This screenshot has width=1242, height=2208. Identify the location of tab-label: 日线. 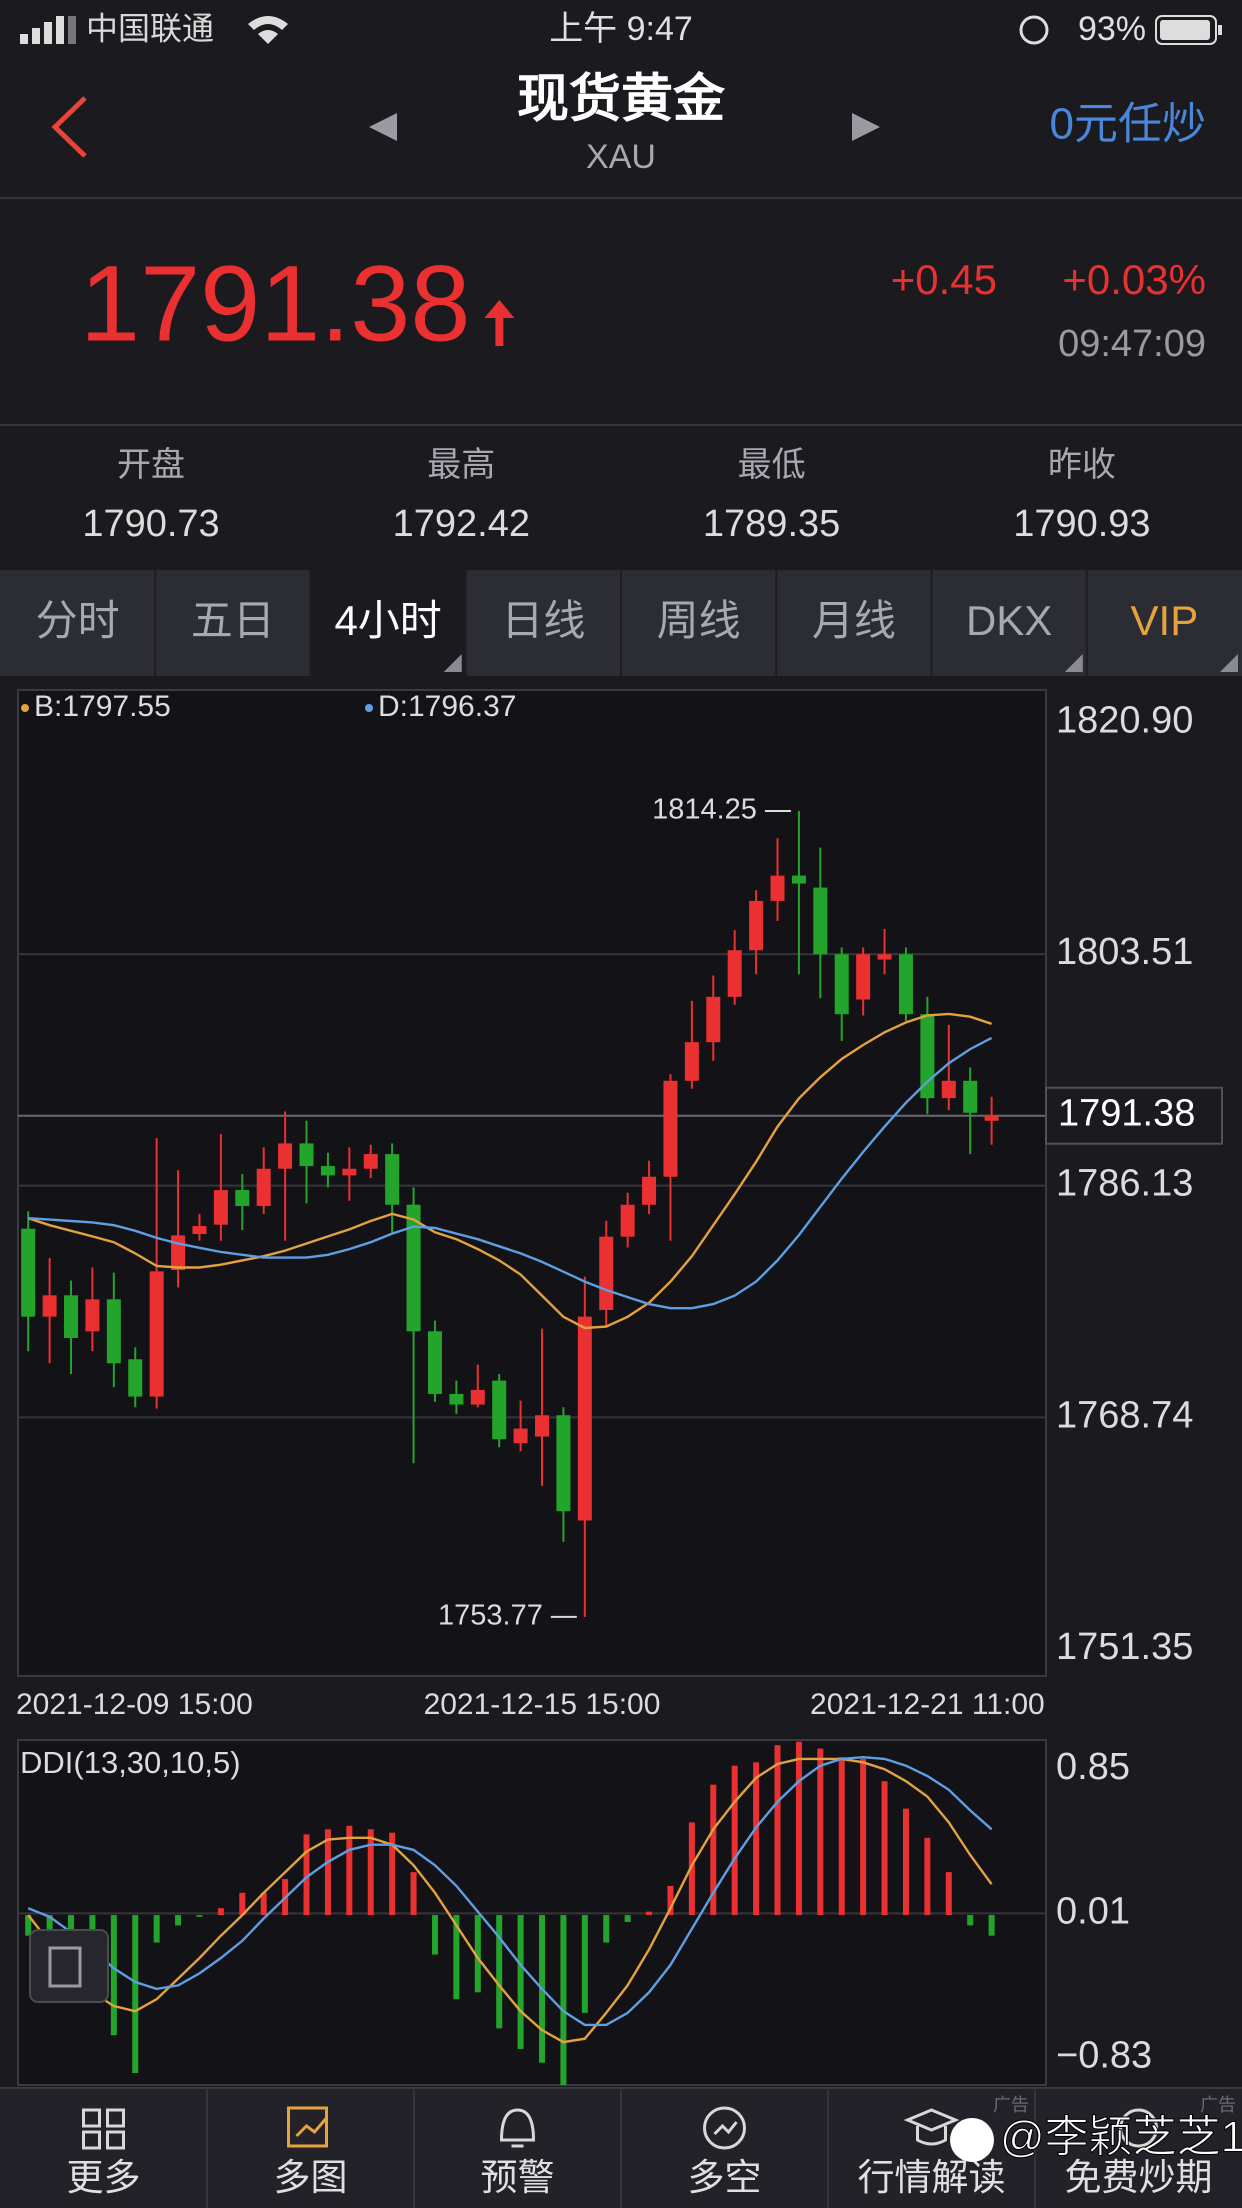
(543, 620).